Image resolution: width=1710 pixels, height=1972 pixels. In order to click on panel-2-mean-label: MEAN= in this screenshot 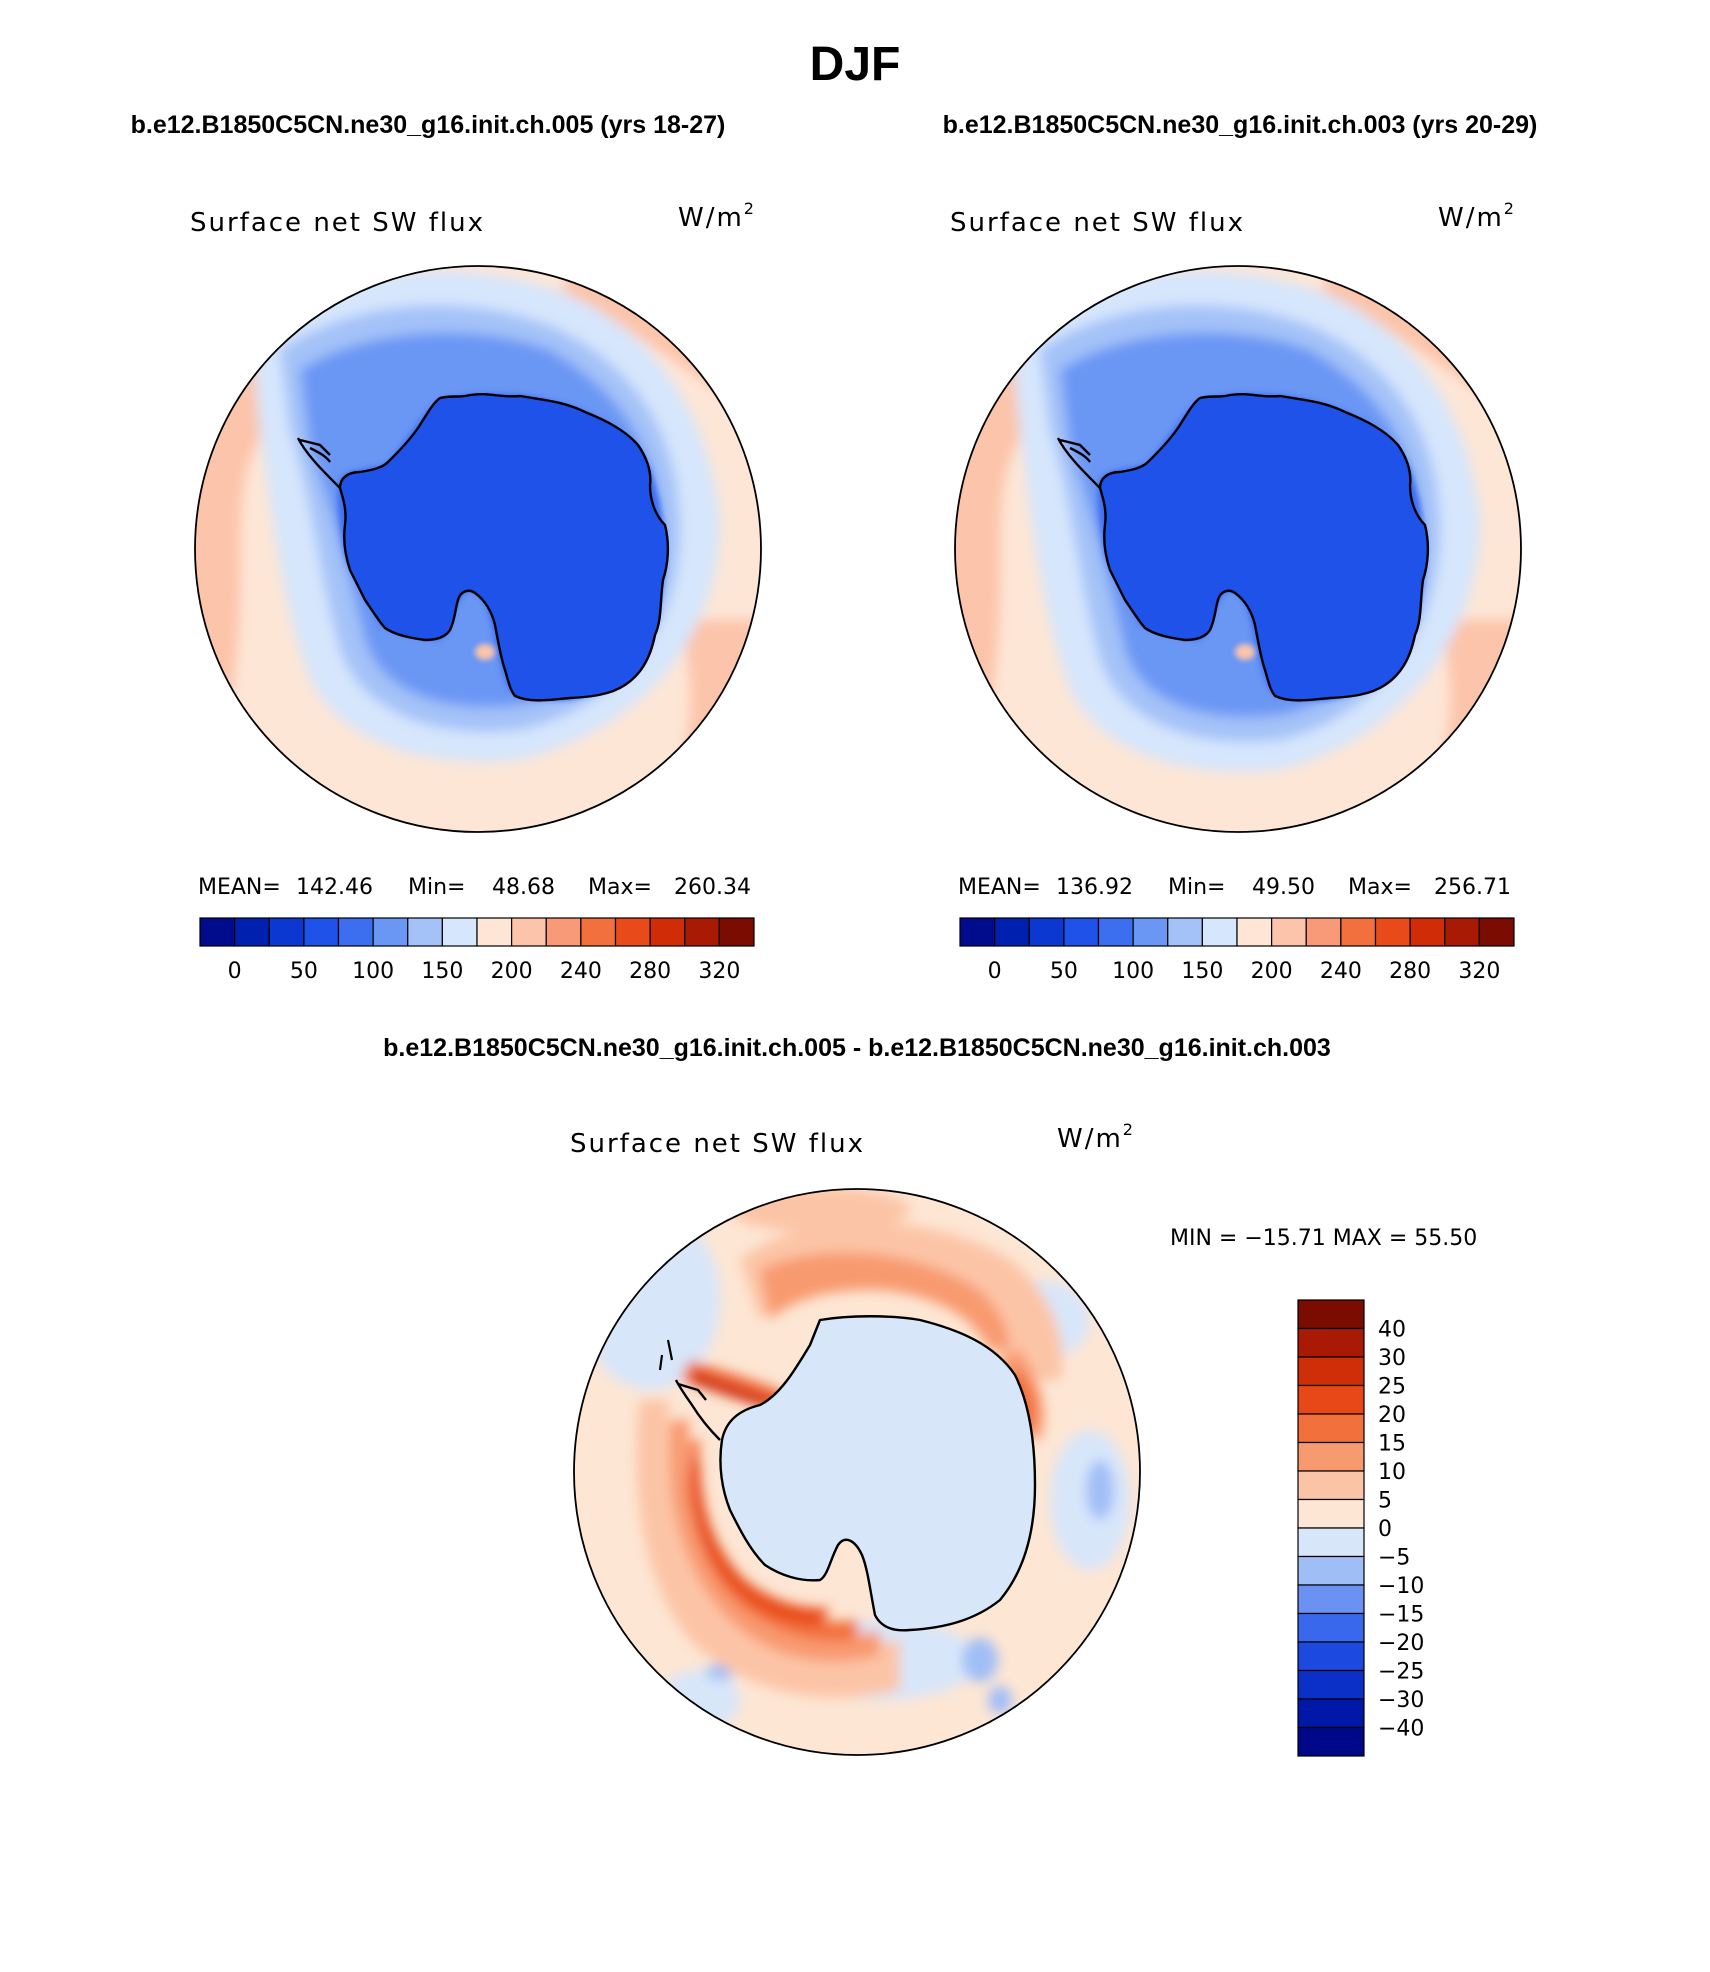, I will do `click(999, 887)`.